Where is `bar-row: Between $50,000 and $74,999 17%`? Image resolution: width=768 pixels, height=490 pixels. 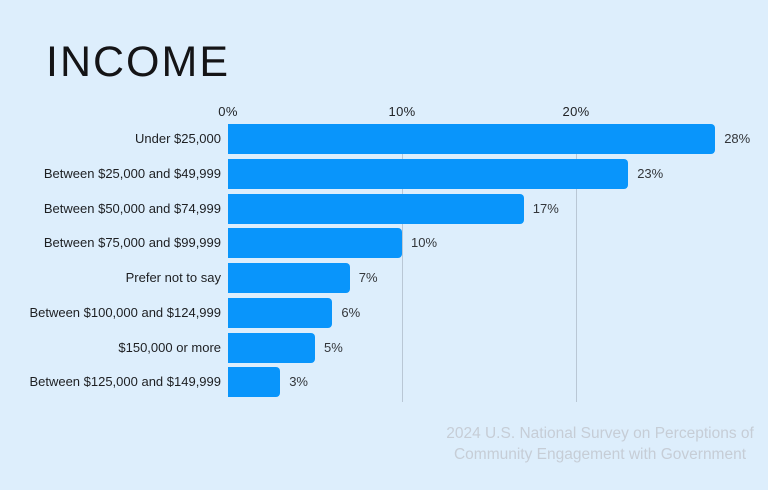
bar-row: Between $50,000 and $74,999 17% is located at coordinates (384, 209).